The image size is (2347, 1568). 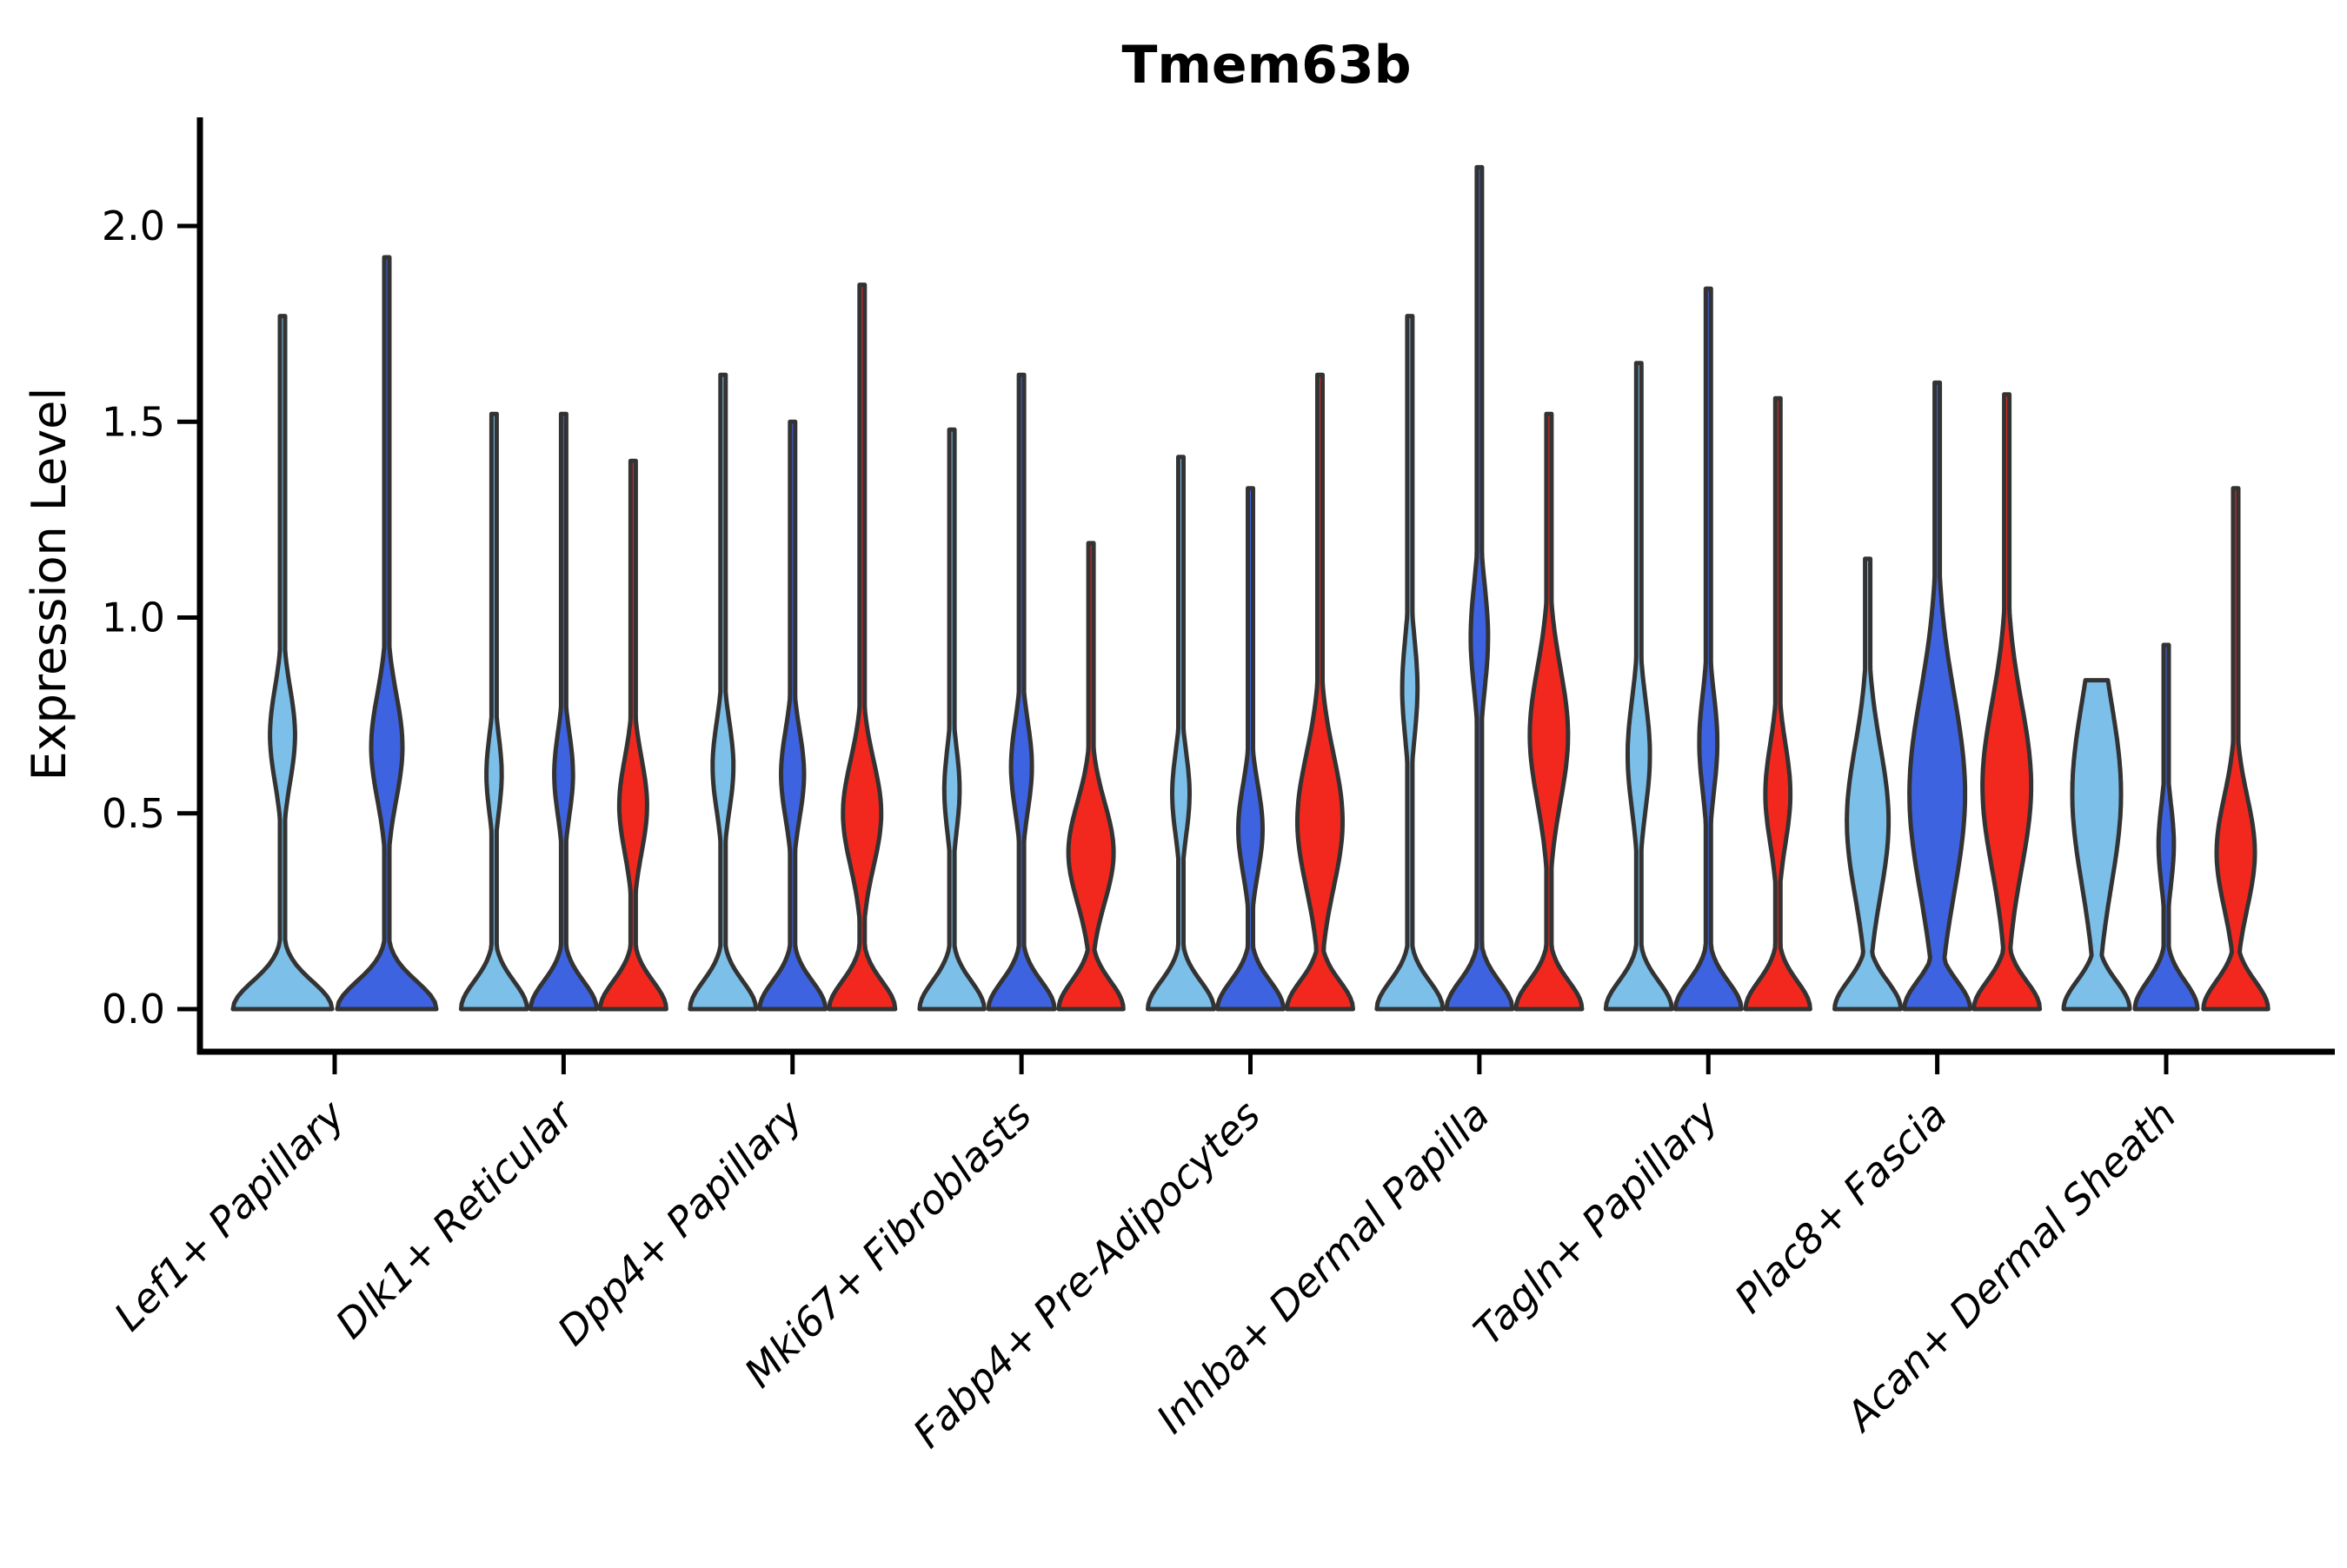 What do you see at coordinates (133, 421) in the screenshot?
I see `y-tick-label: 1.5` at bounding box center [133, 421].